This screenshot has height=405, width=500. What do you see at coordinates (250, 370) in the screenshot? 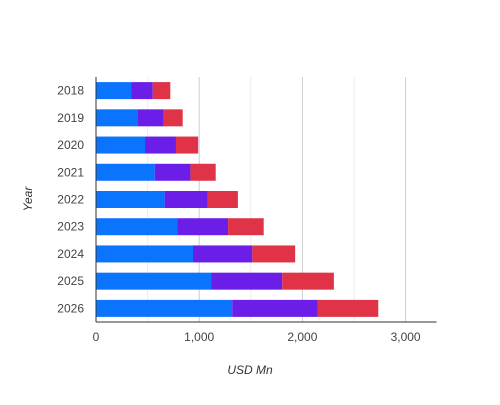
I see `x-axis-title: USD Mn` at bounding box center [250, 370].